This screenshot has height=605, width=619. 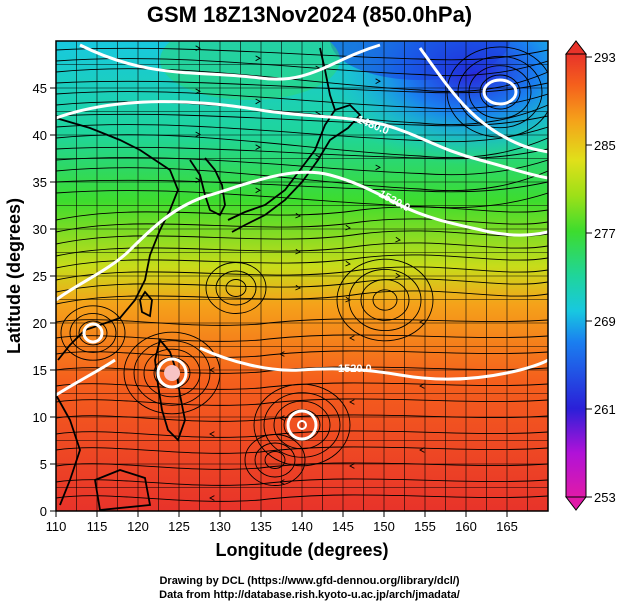 I want to click on typhoon-eye-west-pacific, so click(x=302, y=425).